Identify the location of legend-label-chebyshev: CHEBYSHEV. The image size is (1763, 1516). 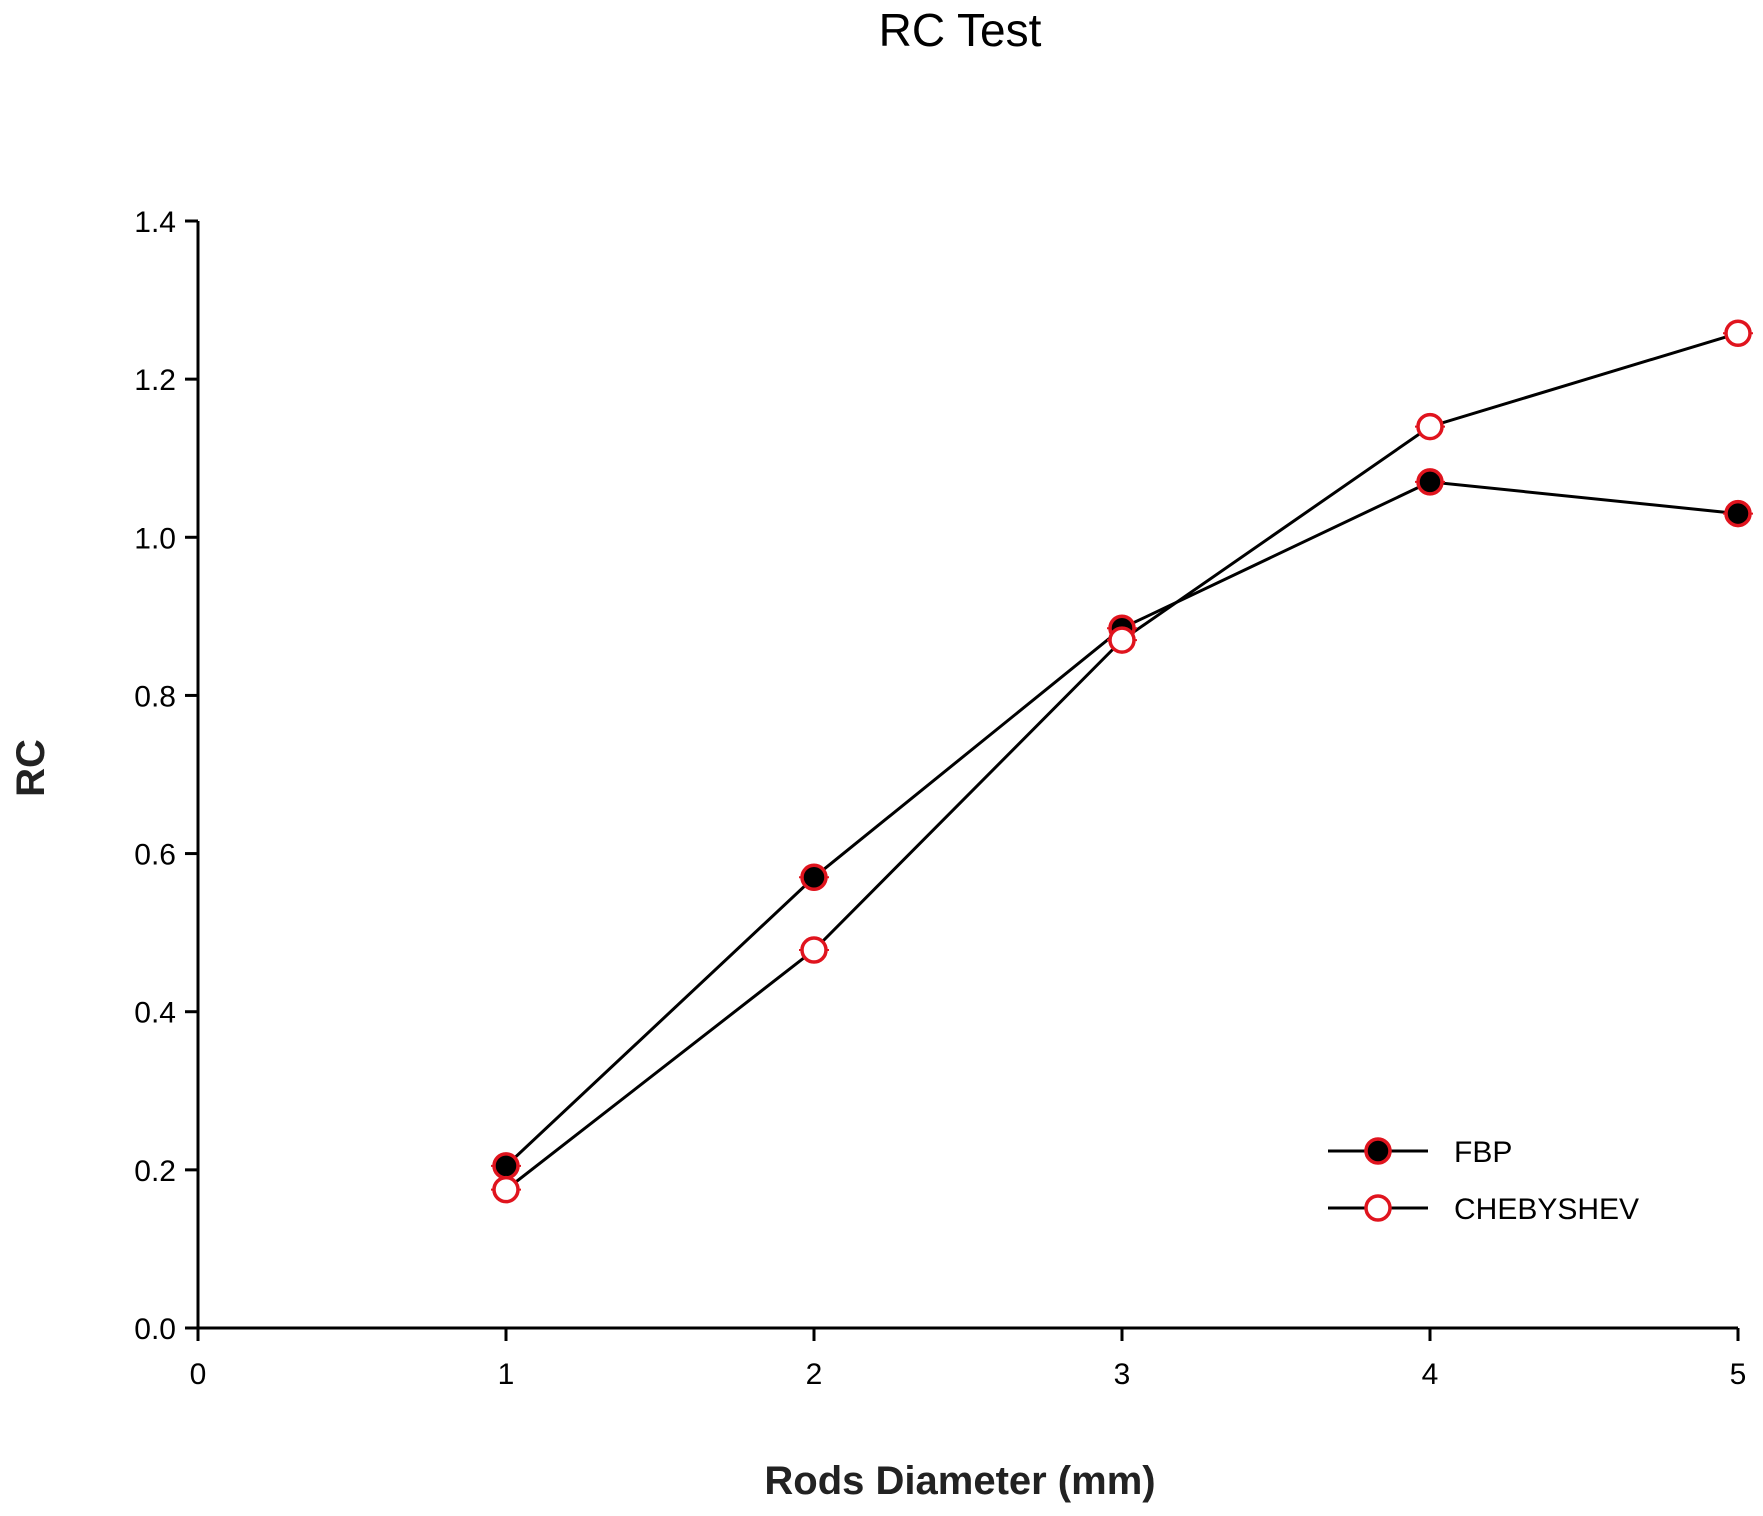
(1546, 1209).